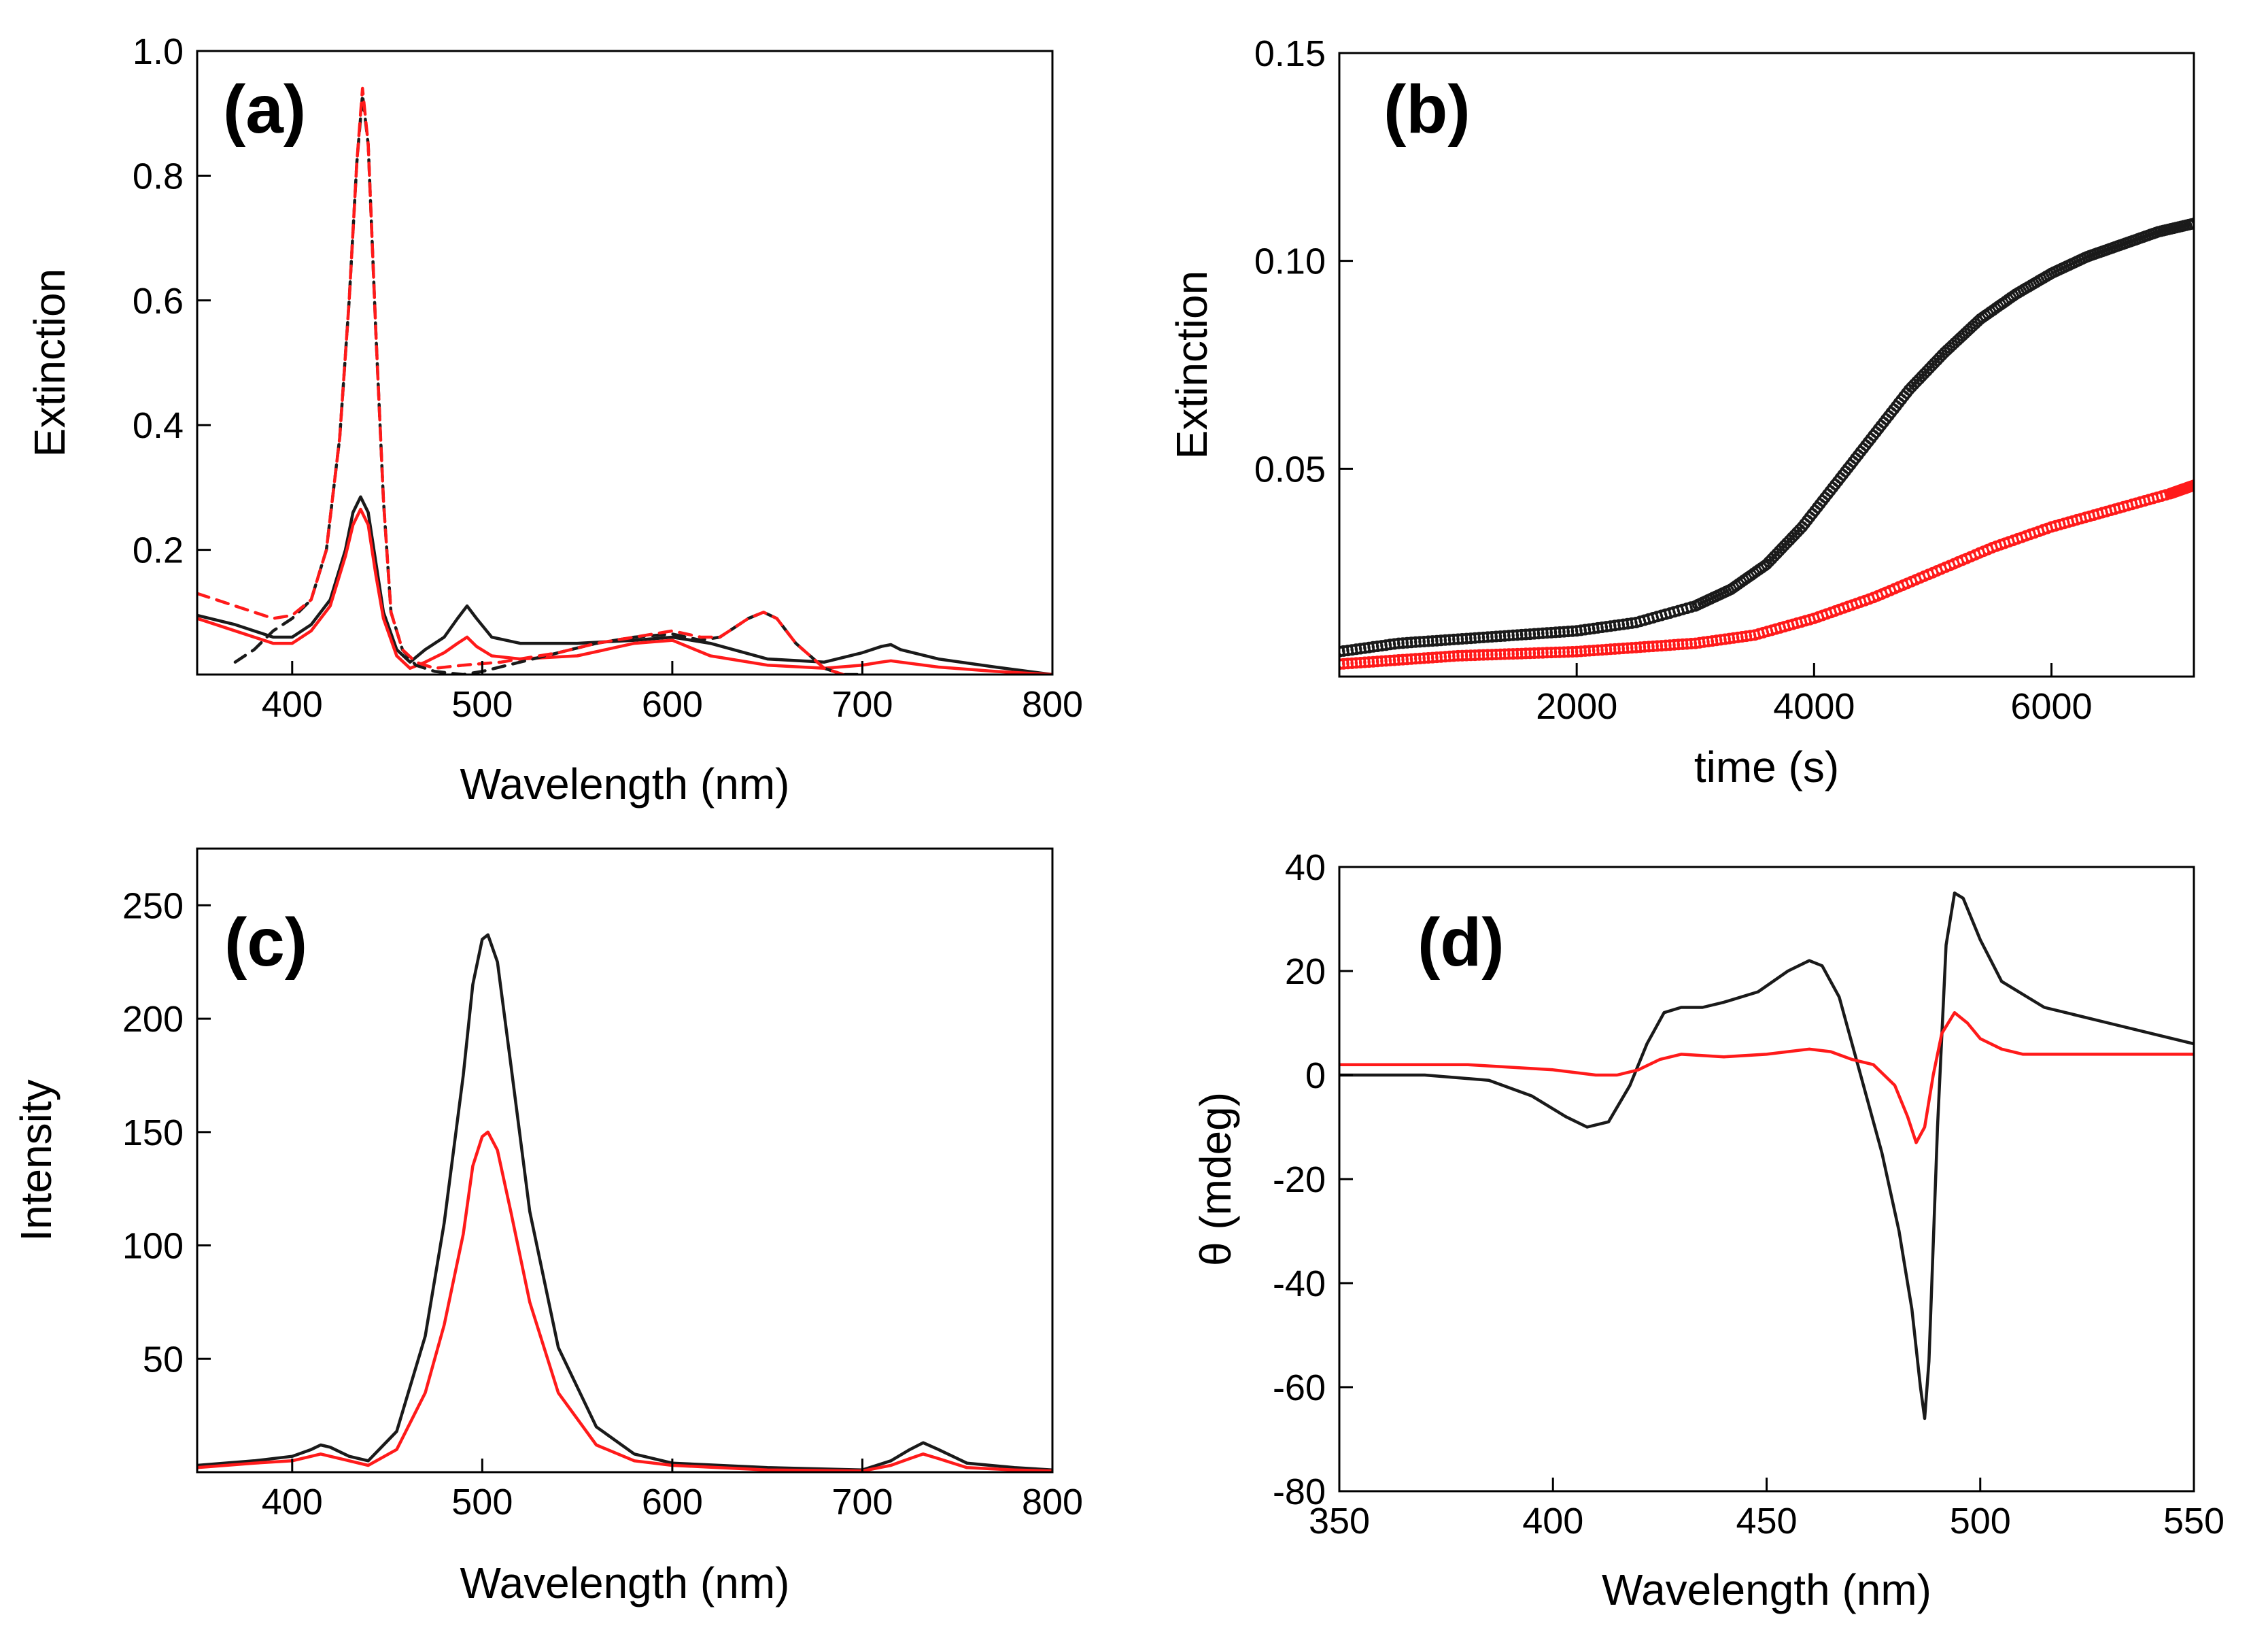 The height and width of the screenshot is (1634, 2268). I want to click on y-tick-label: 0.2, so click(158, 550).